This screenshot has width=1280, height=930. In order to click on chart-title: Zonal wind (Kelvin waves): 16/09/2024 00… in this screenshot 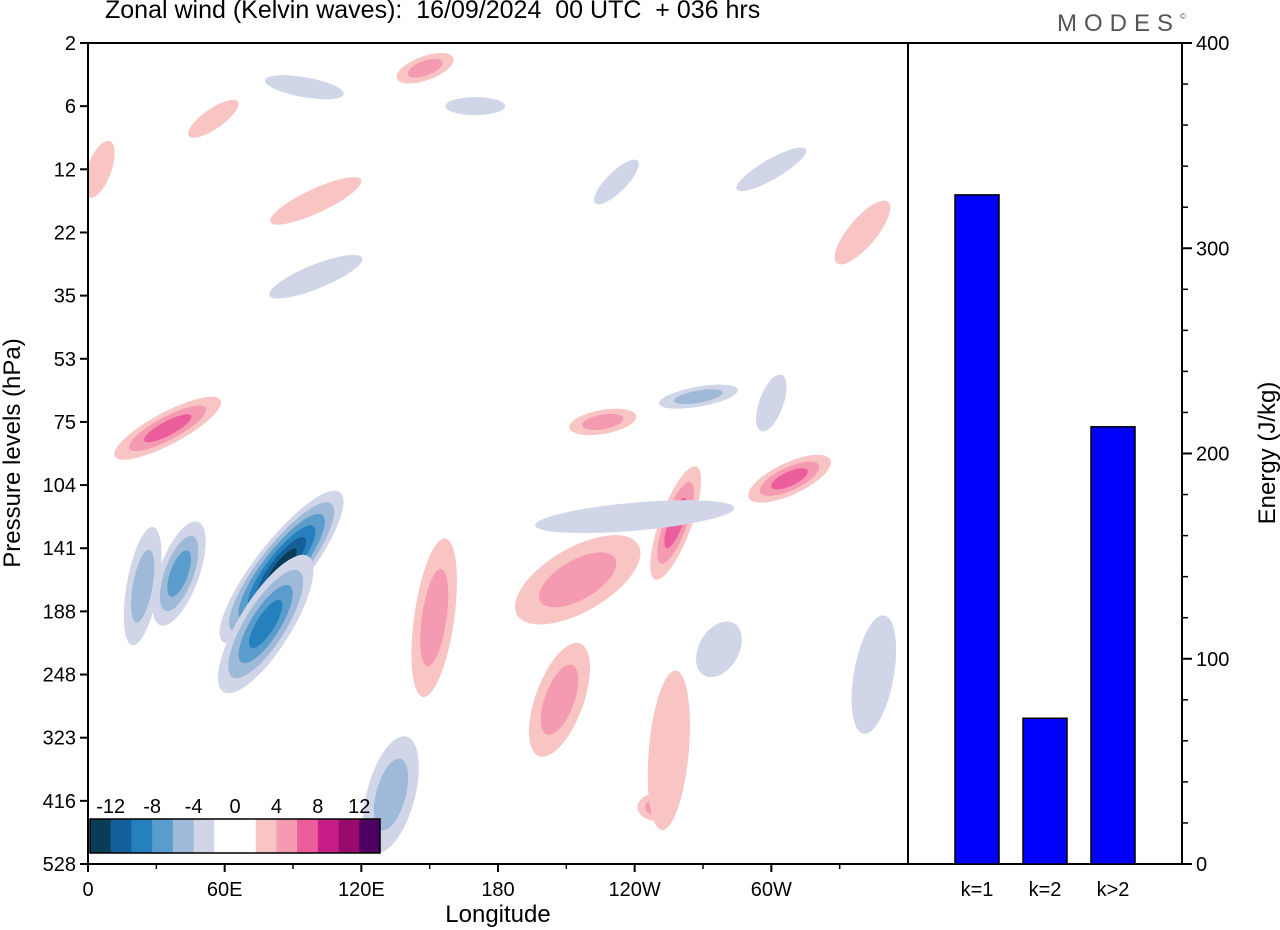, I will do `click(433, 12)`.